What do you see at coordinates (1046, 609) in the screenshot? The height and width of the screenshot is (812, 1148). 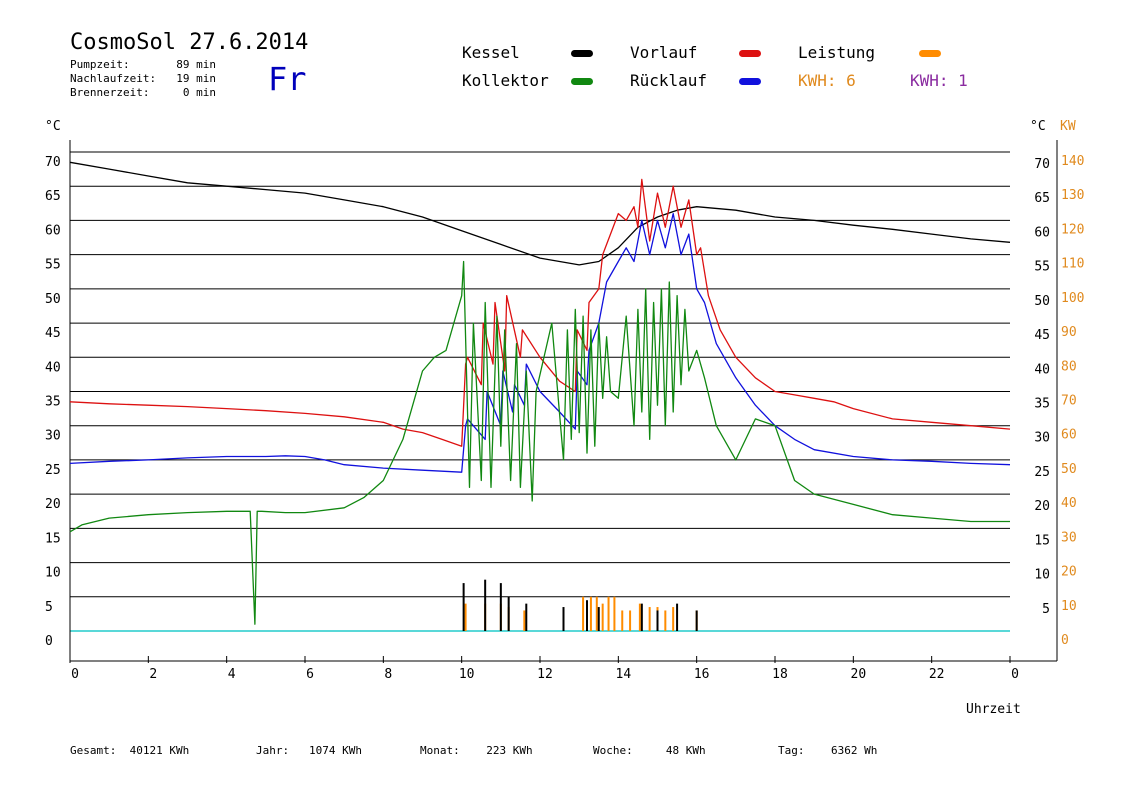 I see `y-tick-label-right: 5` at bounding box center [1046, 609].